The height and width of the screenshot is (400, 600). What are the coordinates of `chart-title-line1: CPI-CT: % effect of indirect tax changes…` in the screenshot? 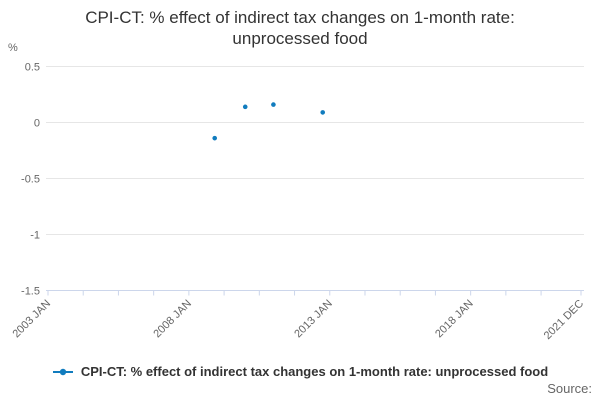 It's located at (300, 17).